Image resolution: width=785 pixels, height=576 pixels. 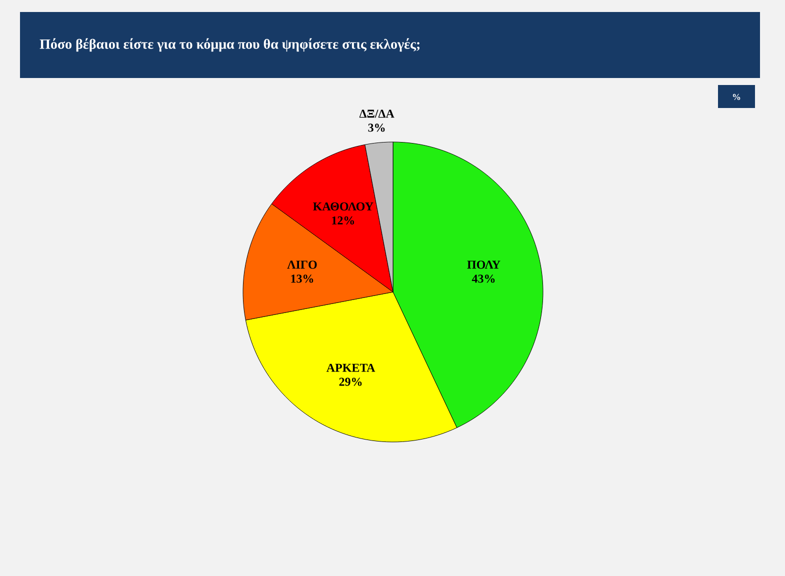 What do you see at coordinates (483, 278) in the screenshot?
I see `data-label: 43%` at bounding box center [483, 278].